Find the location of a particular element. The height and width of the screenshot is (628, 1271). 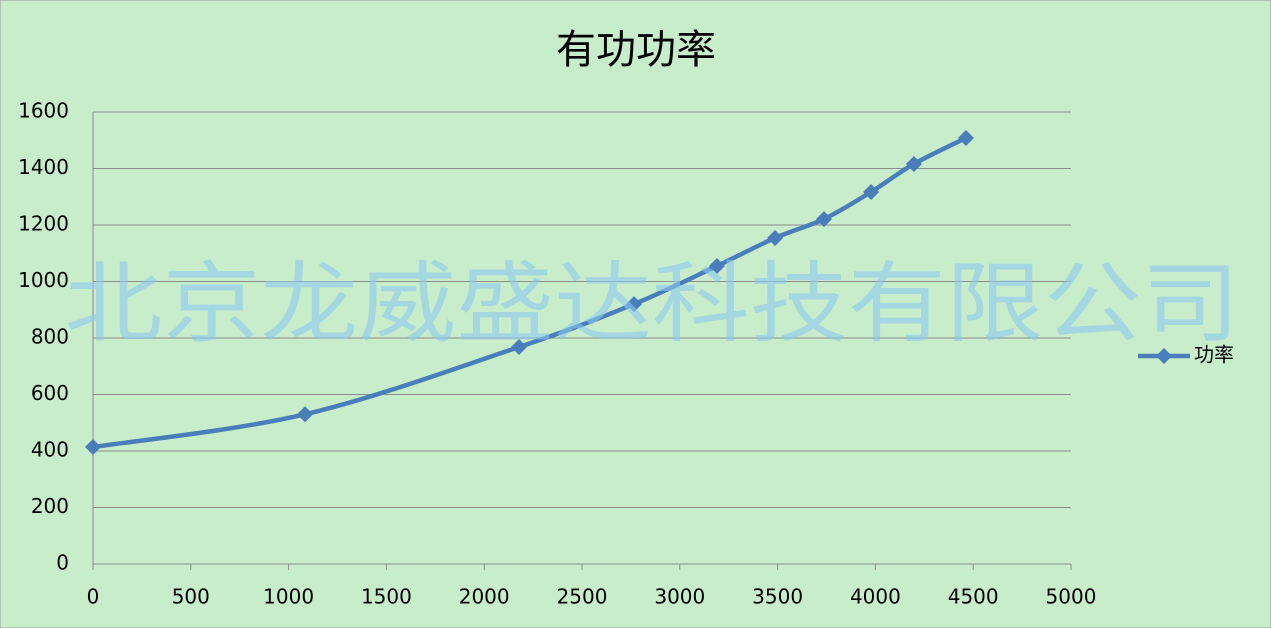

x-tick-label: 1000 is located at coordinates (288, 597).